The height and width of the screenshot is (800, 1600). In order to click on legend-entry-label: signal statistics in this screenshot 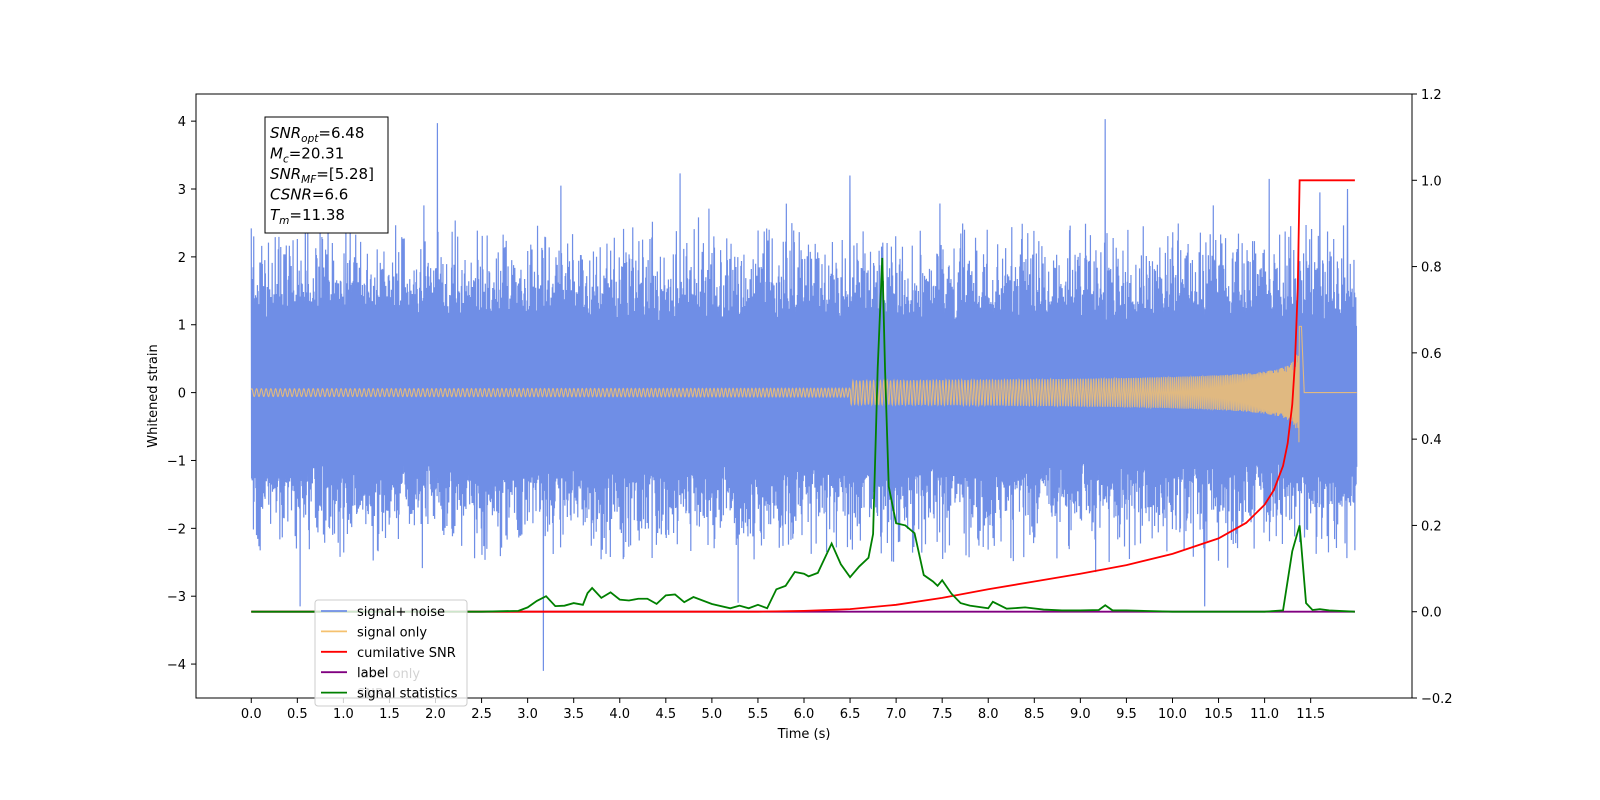, I will do `click(407, 694)`.